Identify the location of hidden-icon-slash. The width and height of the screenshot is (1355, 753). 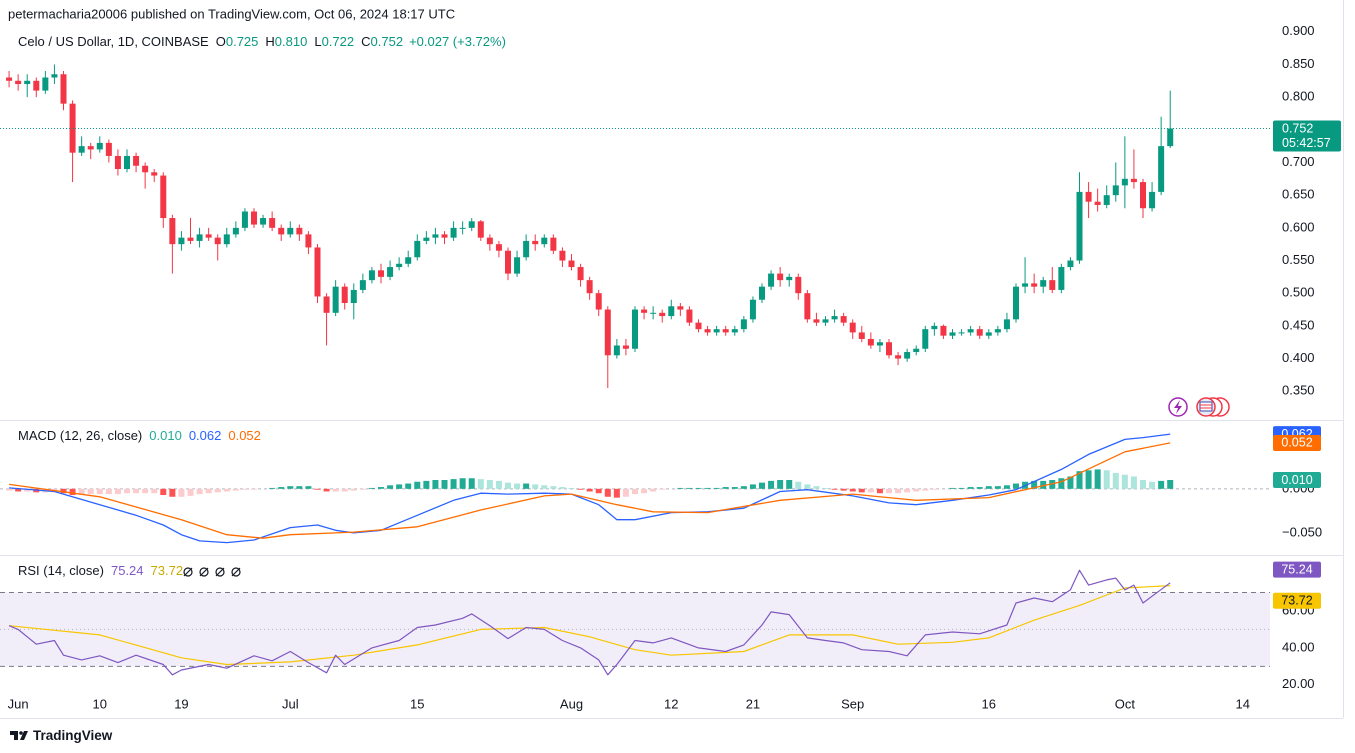
(188, 572).